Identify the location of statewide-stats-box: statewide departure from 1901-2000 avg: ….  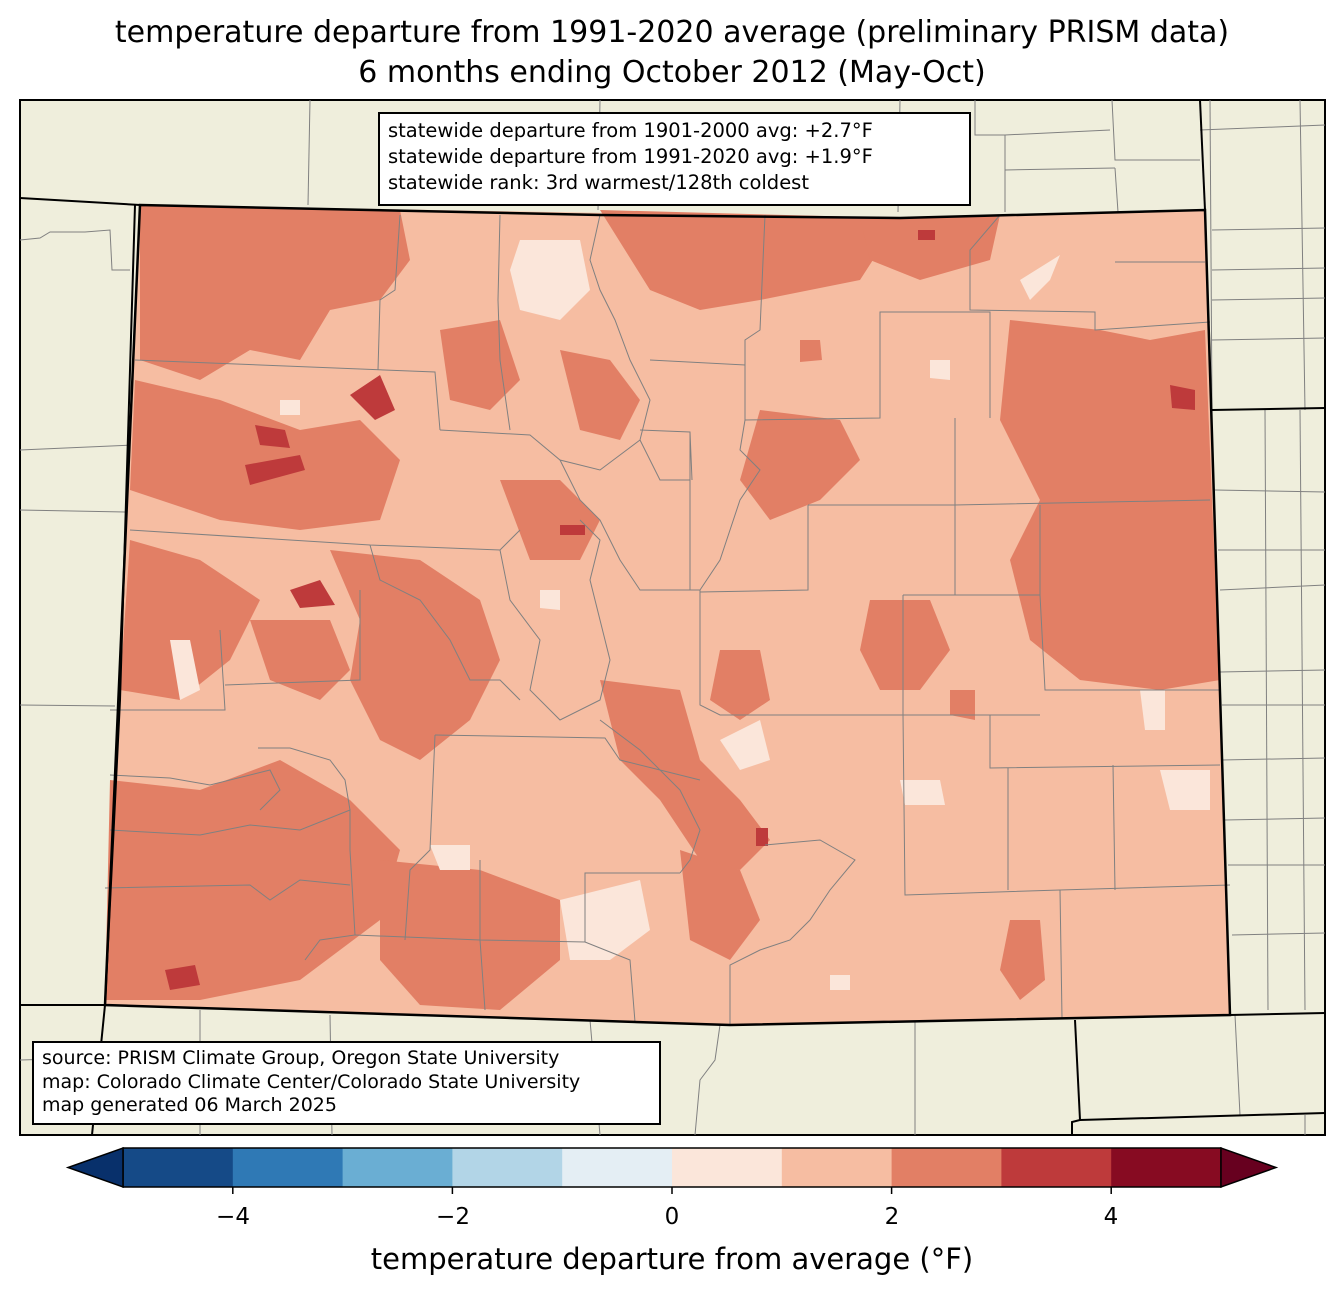
(674, 159).